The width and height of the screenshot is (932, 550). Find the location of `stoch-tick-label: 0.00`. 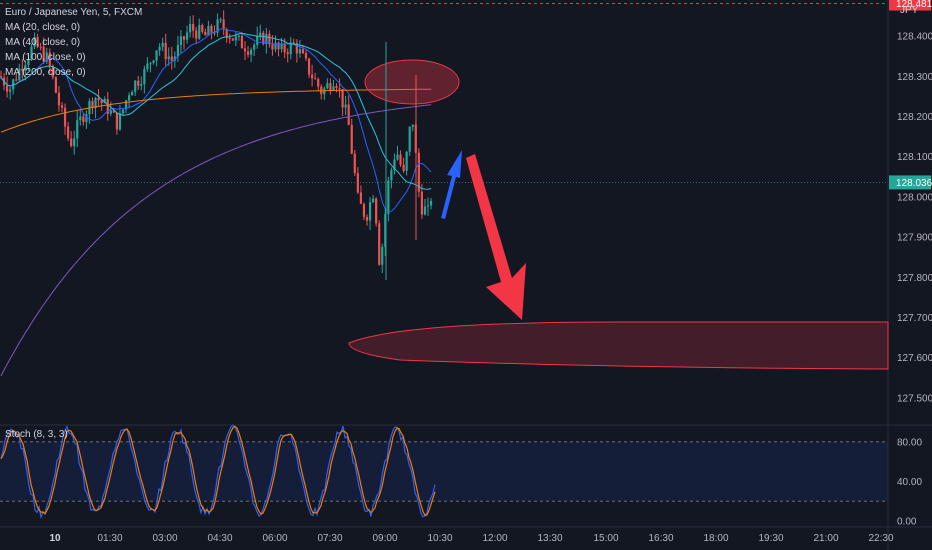

stoch-tick-label: 0.00 is located at coordinates (907, 522).